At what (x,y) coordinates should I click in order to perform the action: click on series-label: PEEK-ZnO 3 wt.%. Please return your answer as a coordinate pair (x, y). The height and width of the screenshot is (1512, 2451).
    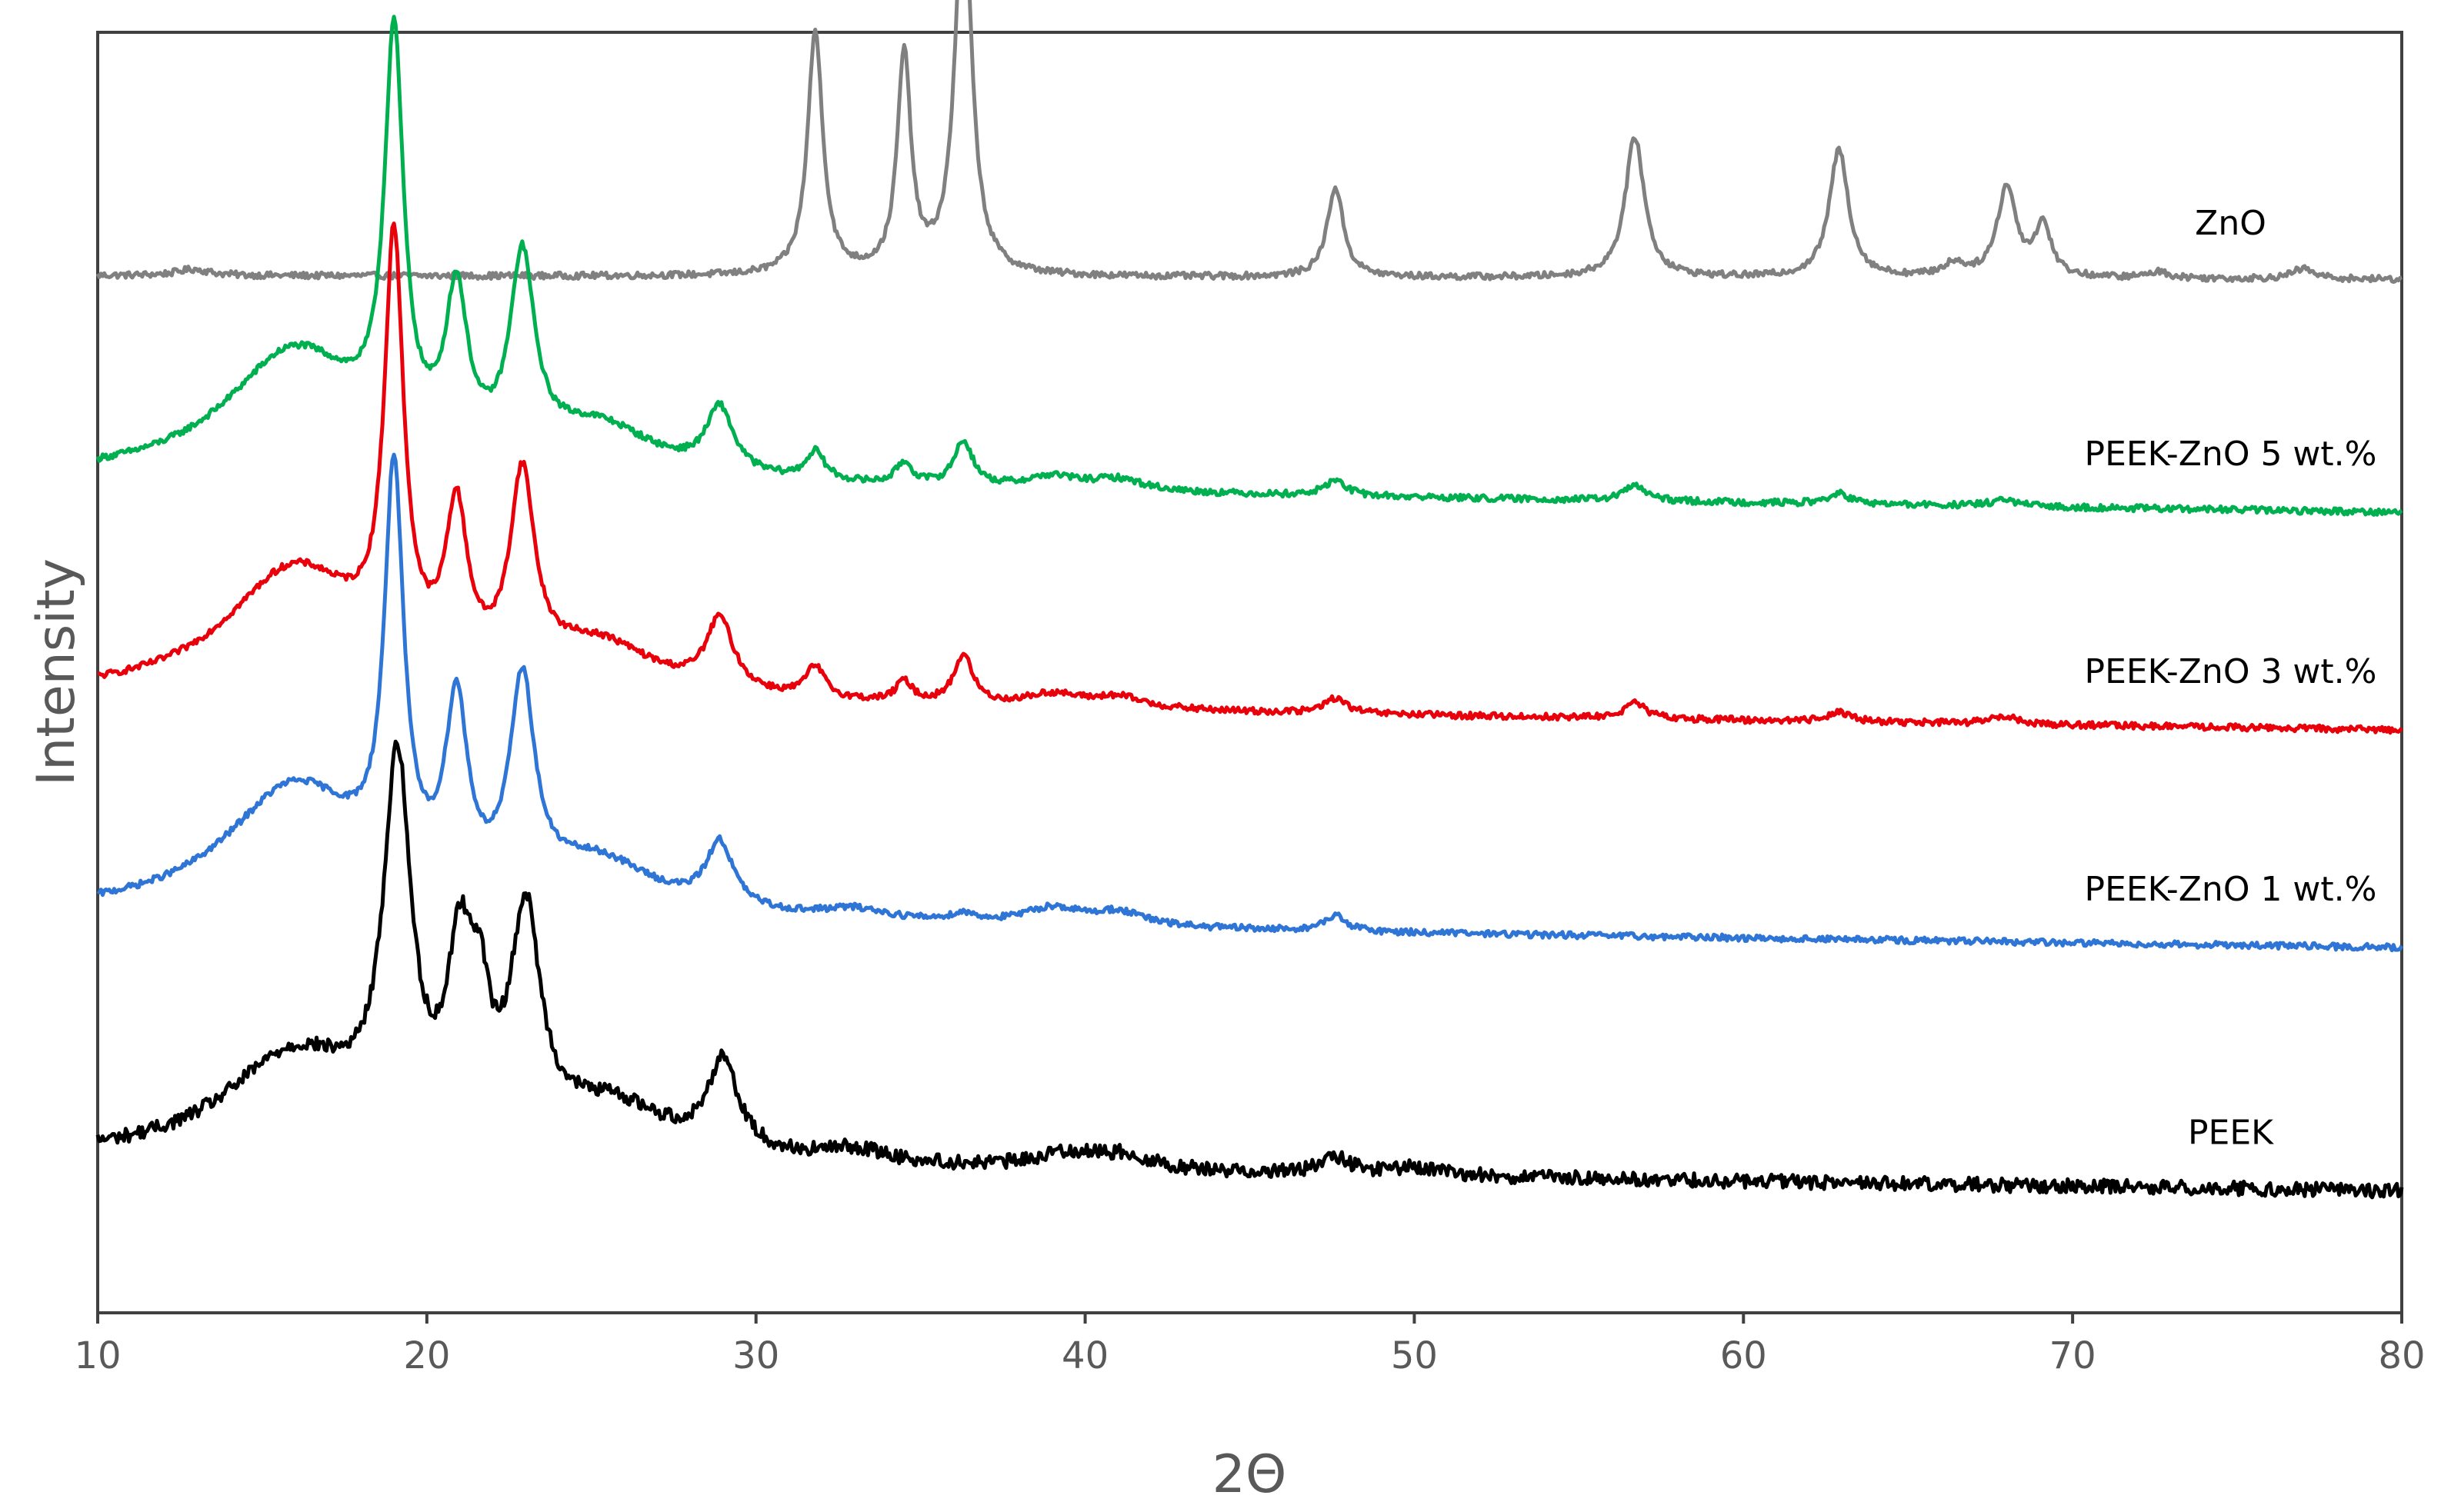
    Looking at the image, I should click on (2231, 671).